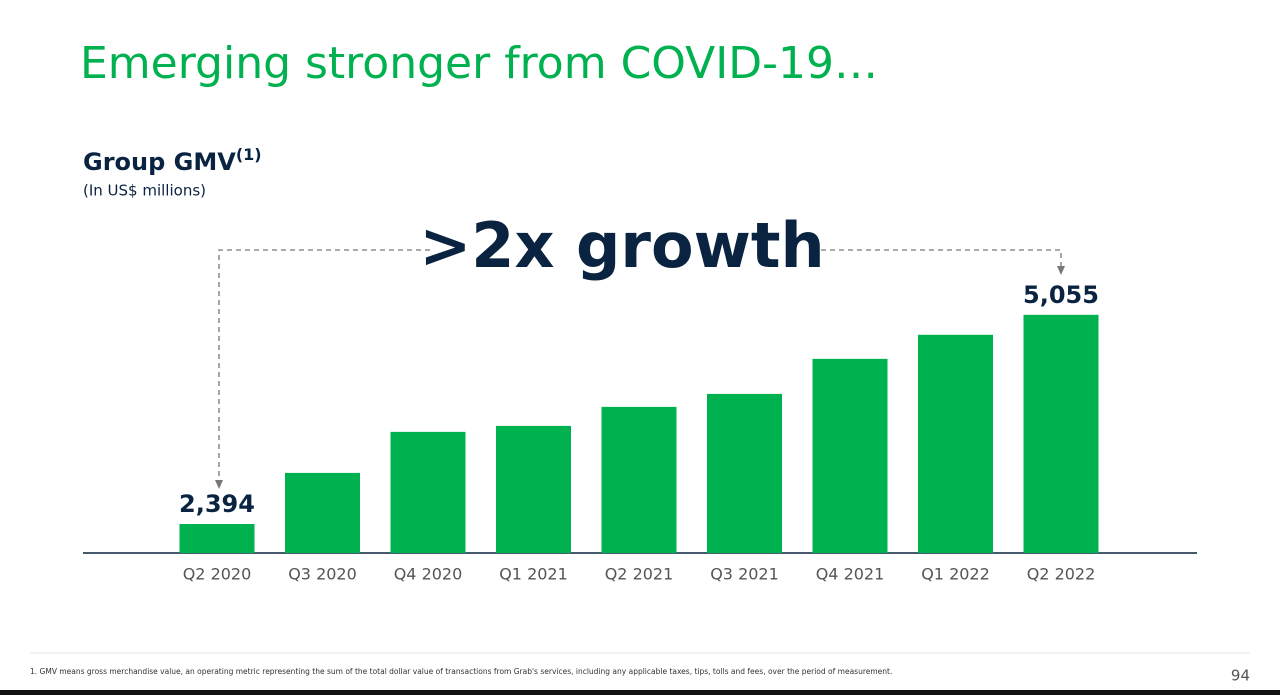 This screenshot has width=1280, height=695. Describe the element at coordinates (533, 574) in the screenshot. I see `x-tick-label: Q1 2021` at that location.